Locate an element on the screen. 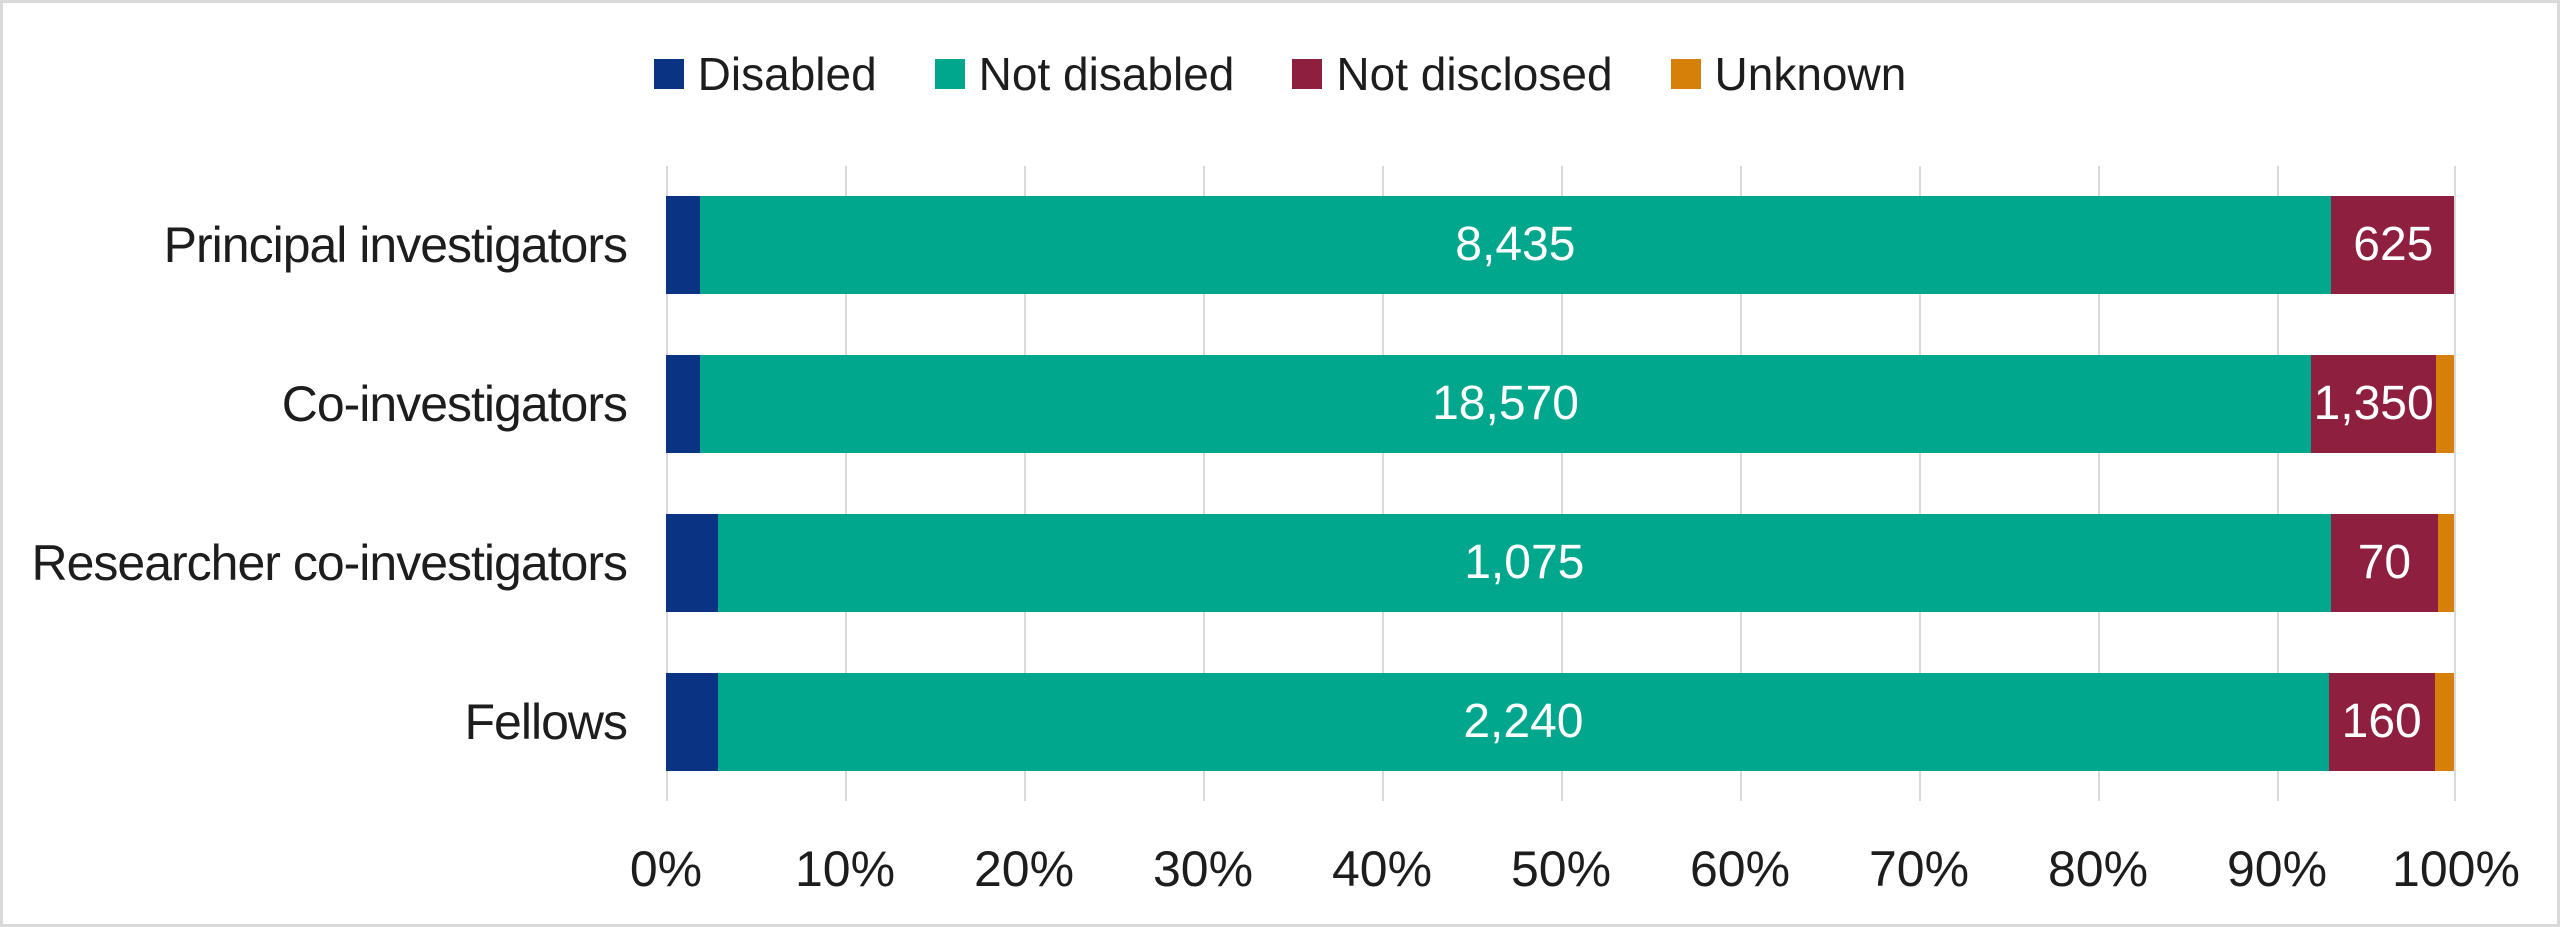 This screenshot has height=927, width=2560. legend-label-not-disclosed: Not disclosed is located at coordinates (1474, 74).